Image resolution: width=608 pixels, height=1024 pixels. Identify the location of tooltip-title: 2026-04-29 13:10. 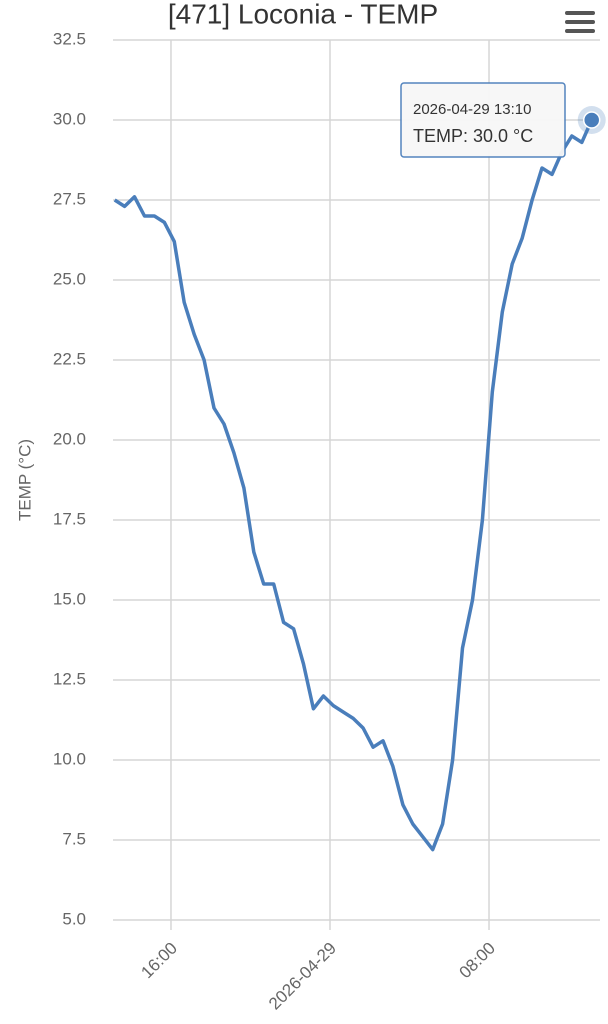
(472, 109).